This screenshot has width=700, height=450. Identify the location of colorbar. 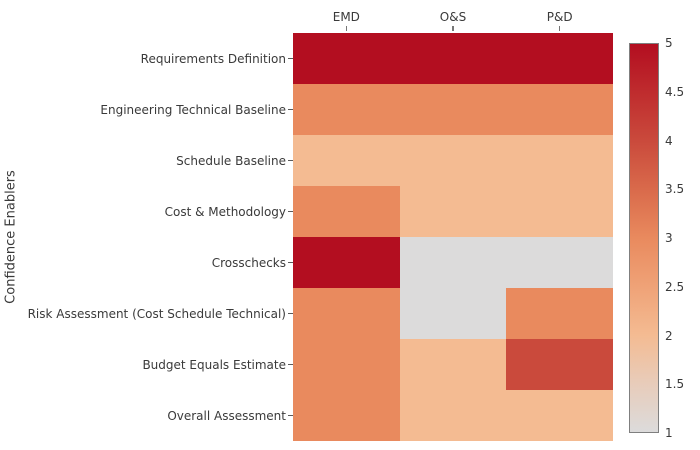
(644, 238).